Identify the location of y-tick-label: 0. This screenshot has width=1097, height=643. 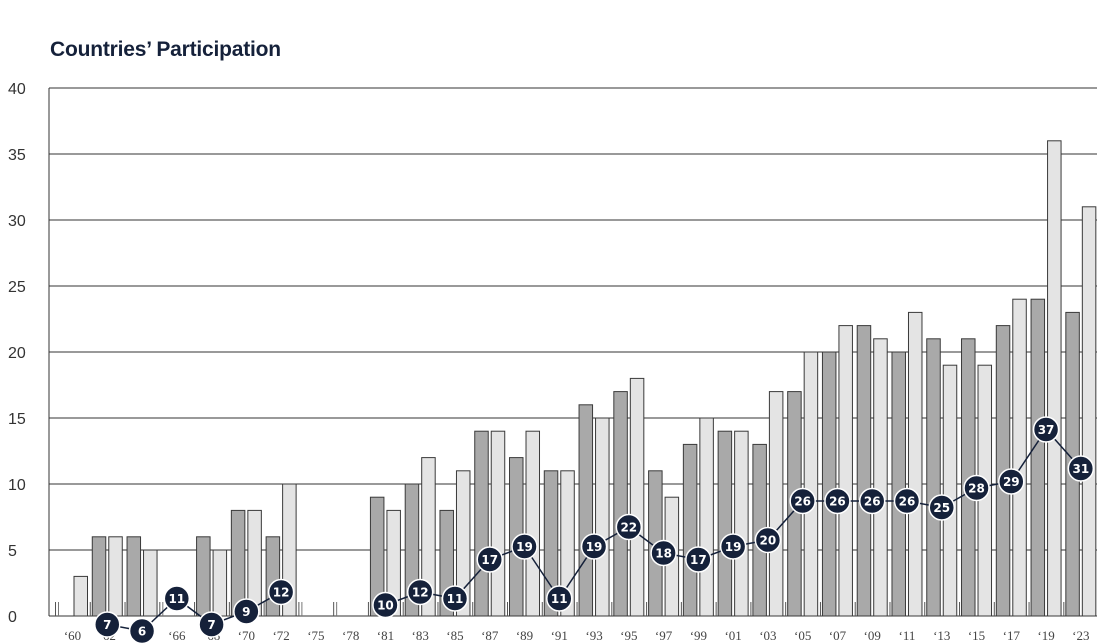
(12, 617).